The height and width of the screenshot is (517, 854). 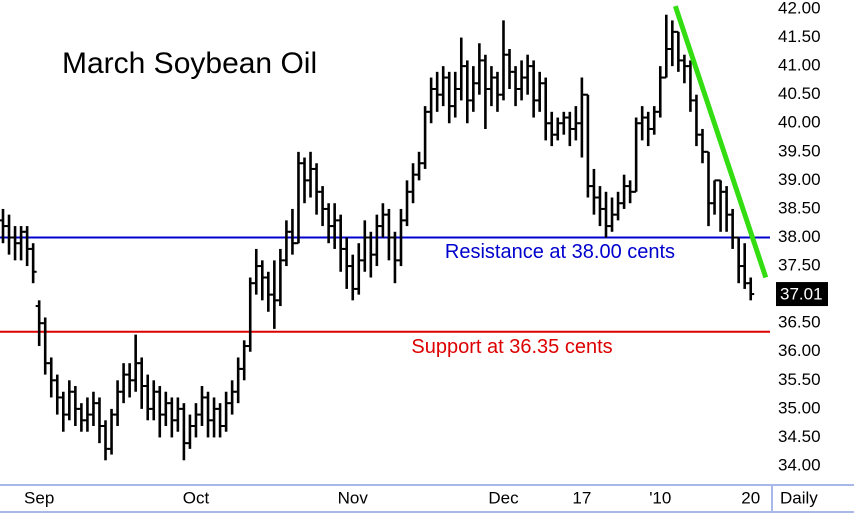 I want to click on level-label: Support at 36.35 cents, so click(x=511, y=347).